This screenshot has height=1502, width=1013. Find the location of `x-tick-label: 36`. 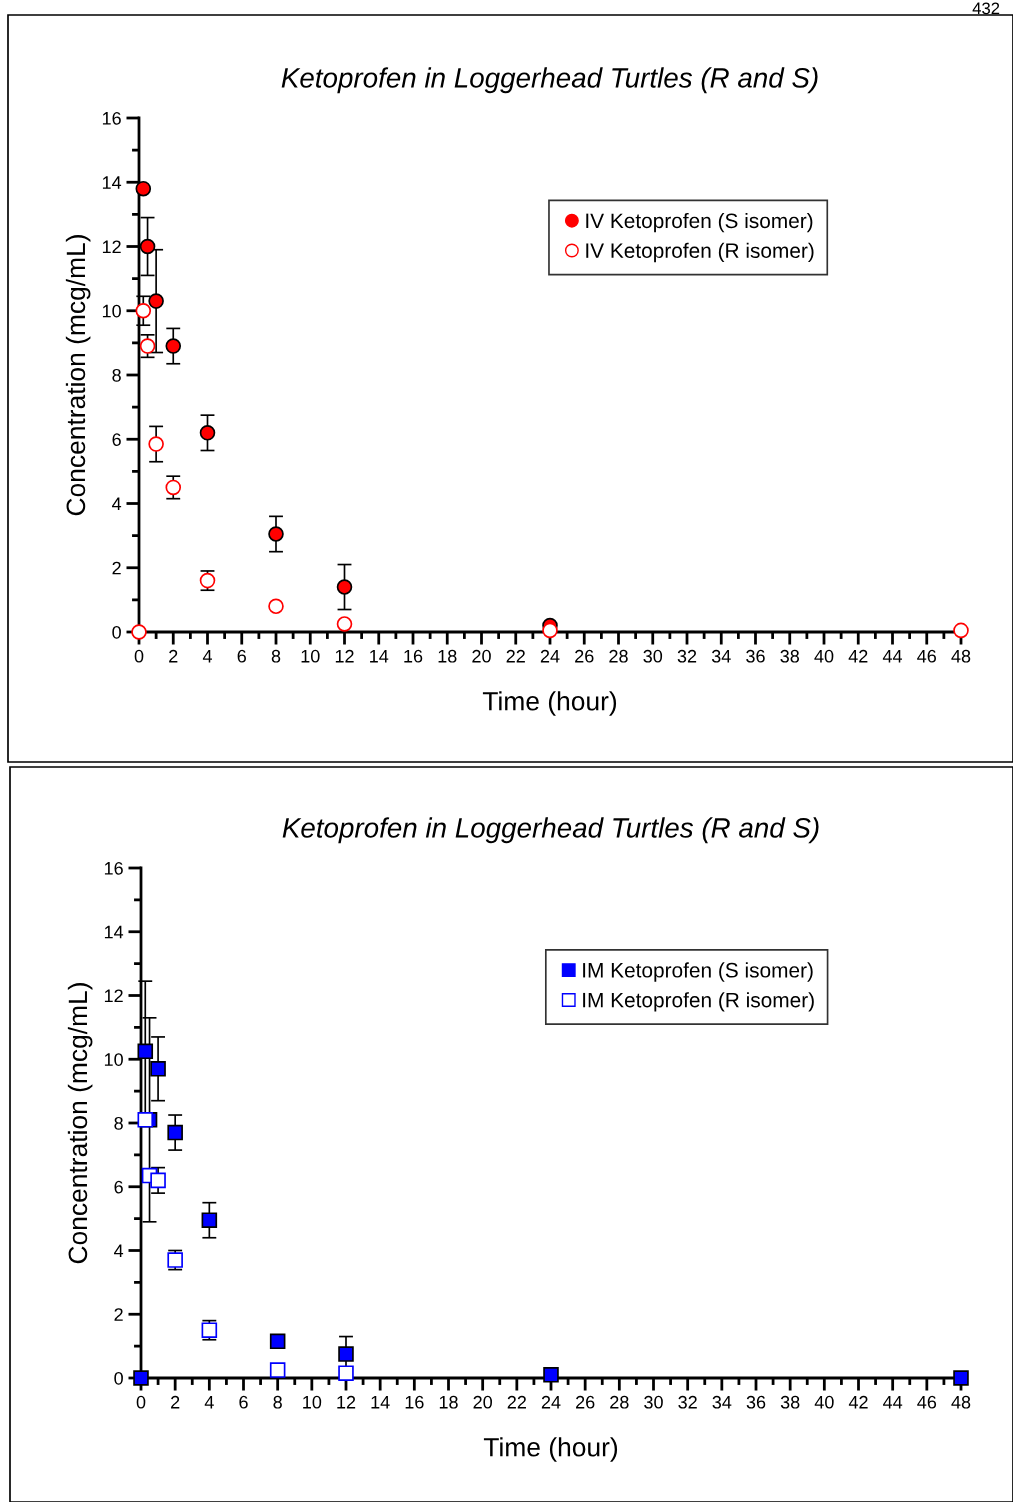

x-tick-label: 36 is located at coordinates (755, 656).